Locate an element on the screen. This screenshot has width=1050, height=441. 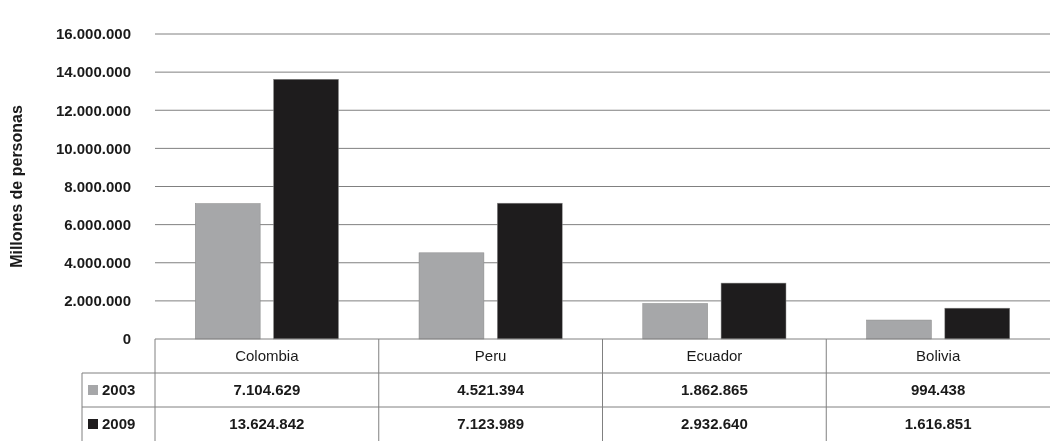
y-tick-label: 16.000.000 is located at coordinates (93, 34).